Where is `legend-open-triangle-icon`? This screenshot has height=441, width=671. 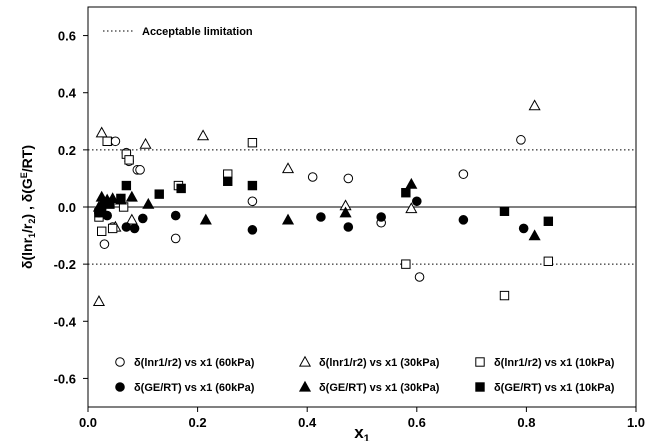 legend-open-triangle-icon is located at coordinates (305, 361).